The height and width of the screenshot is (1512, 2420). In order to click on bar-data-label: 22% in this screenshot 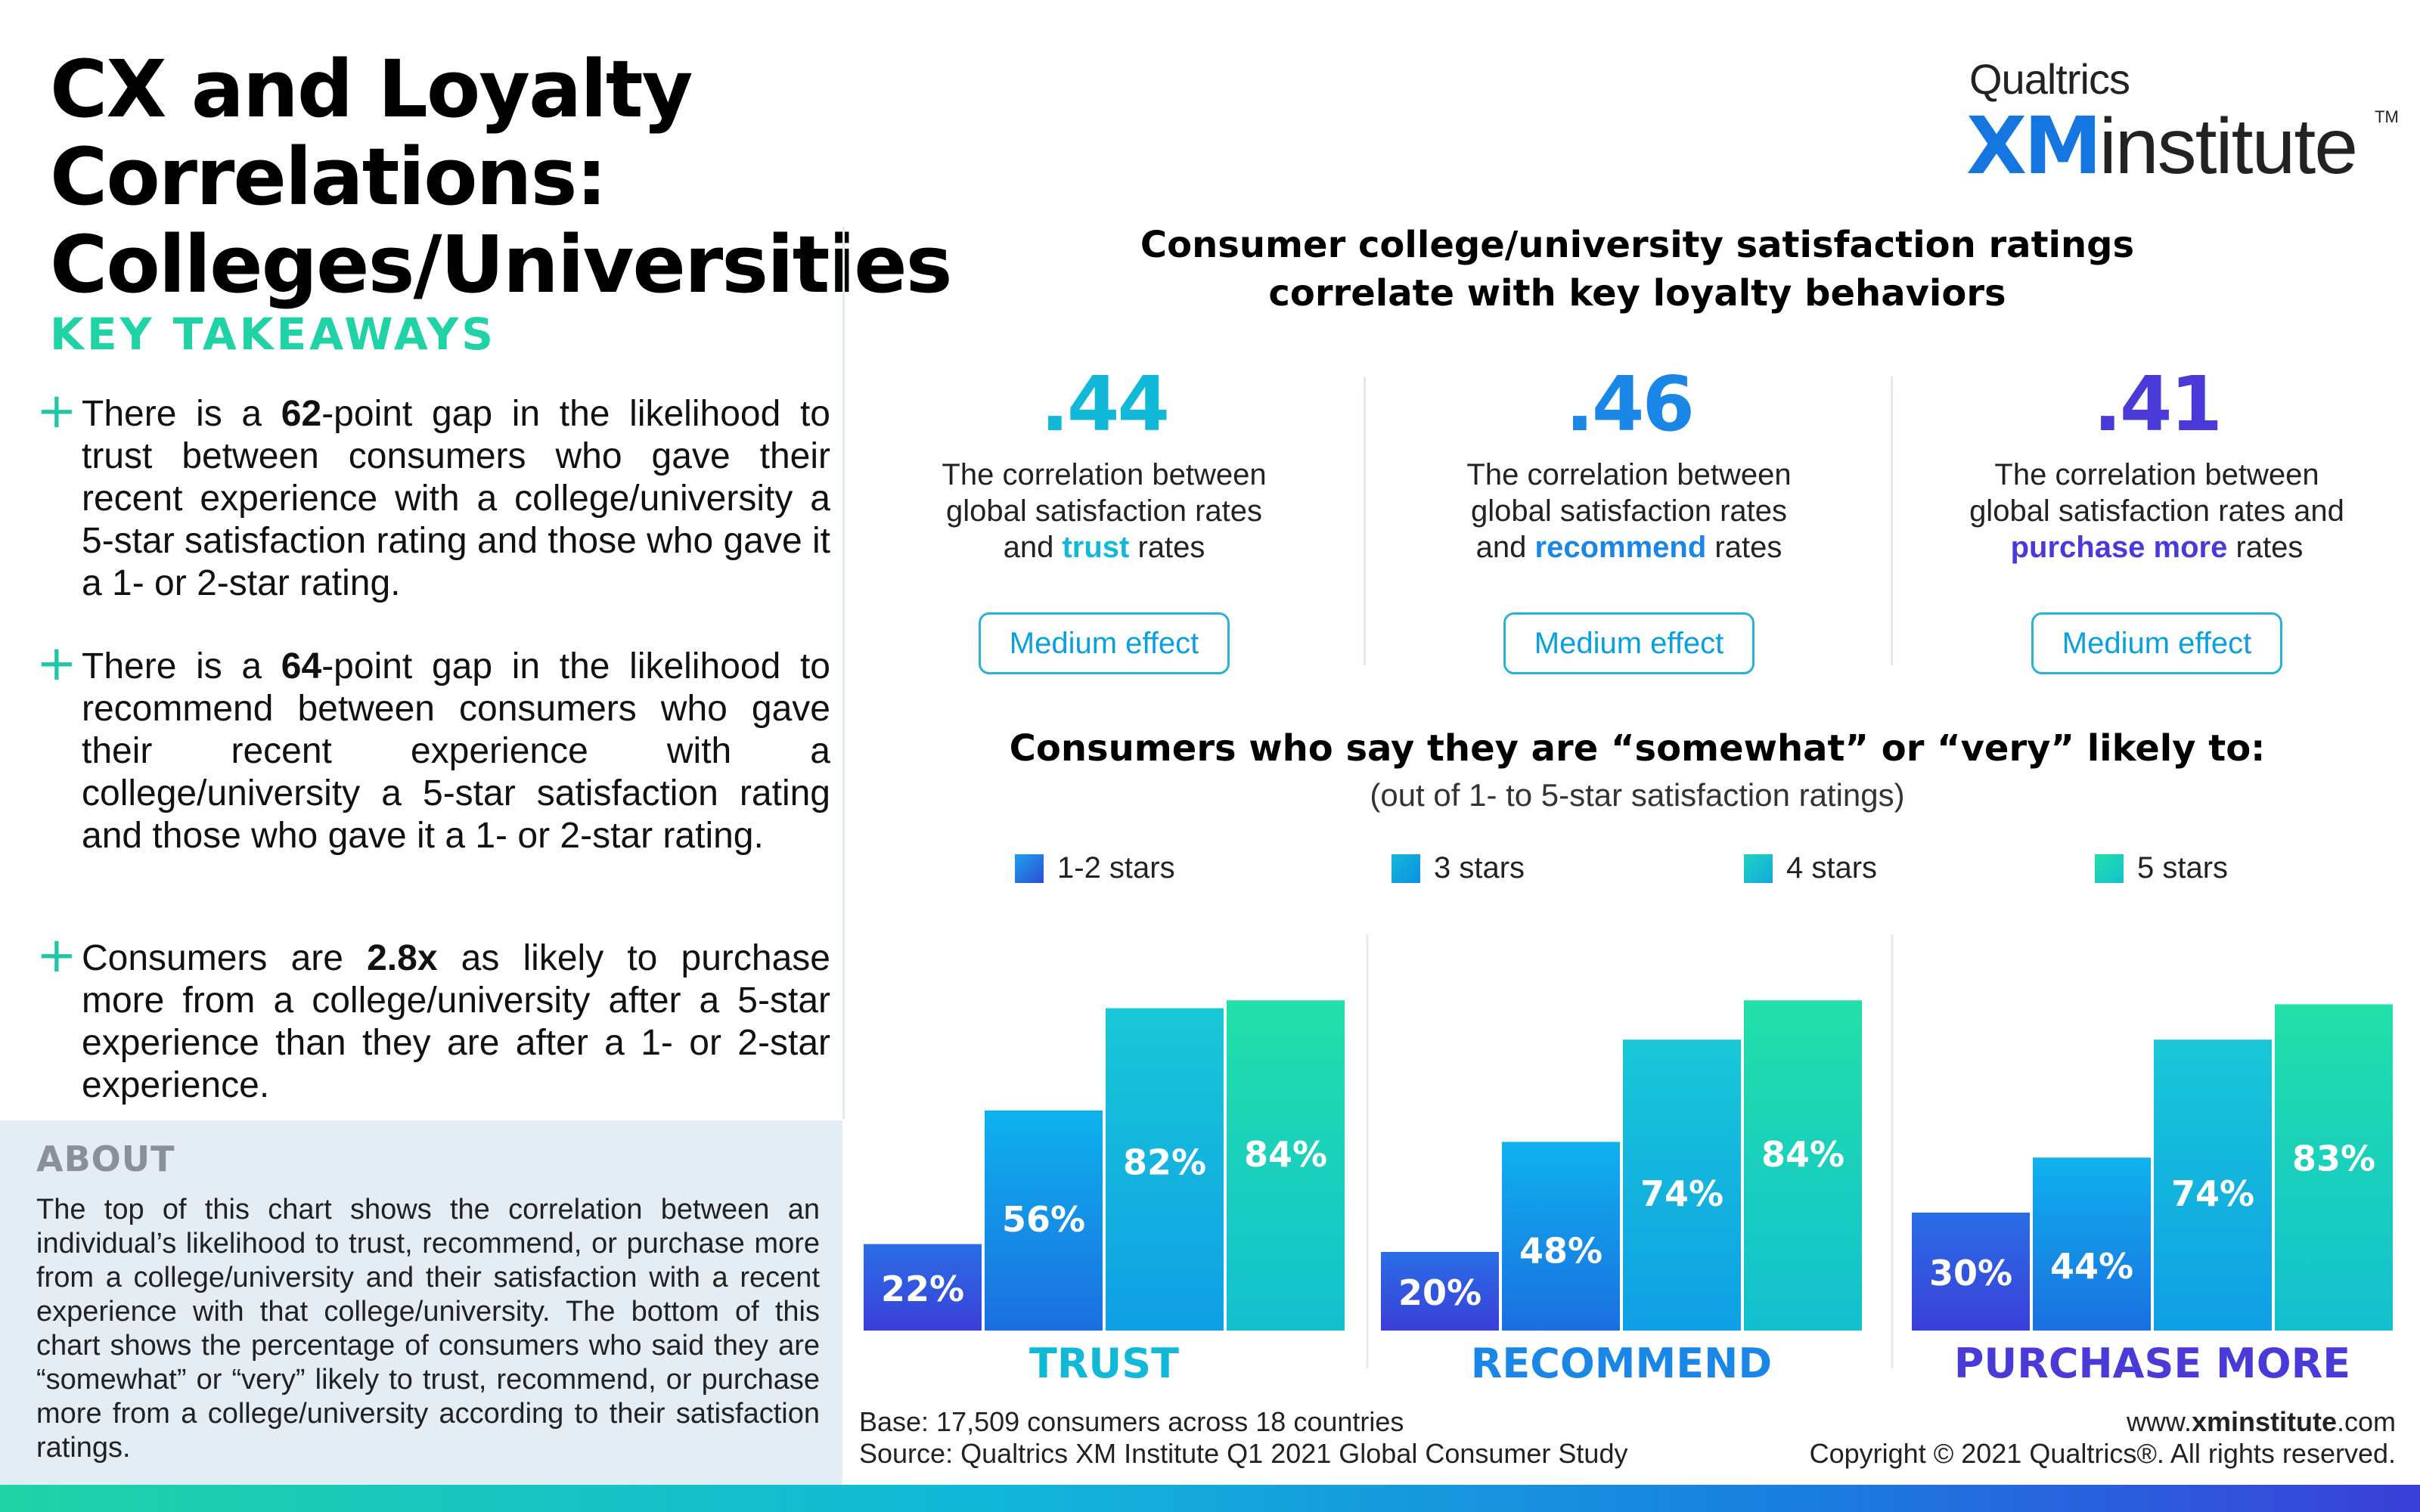, I will do `click(922, 1289)`.